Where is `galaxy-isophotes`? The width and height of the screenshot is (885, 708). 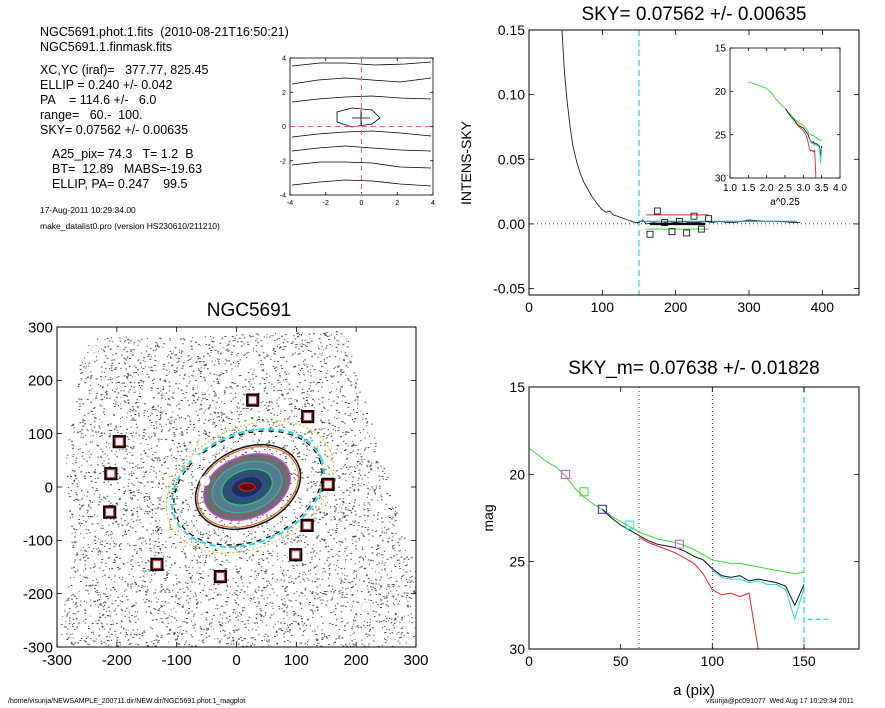 galaxy-isophotes is located at coordinates (250, 487).